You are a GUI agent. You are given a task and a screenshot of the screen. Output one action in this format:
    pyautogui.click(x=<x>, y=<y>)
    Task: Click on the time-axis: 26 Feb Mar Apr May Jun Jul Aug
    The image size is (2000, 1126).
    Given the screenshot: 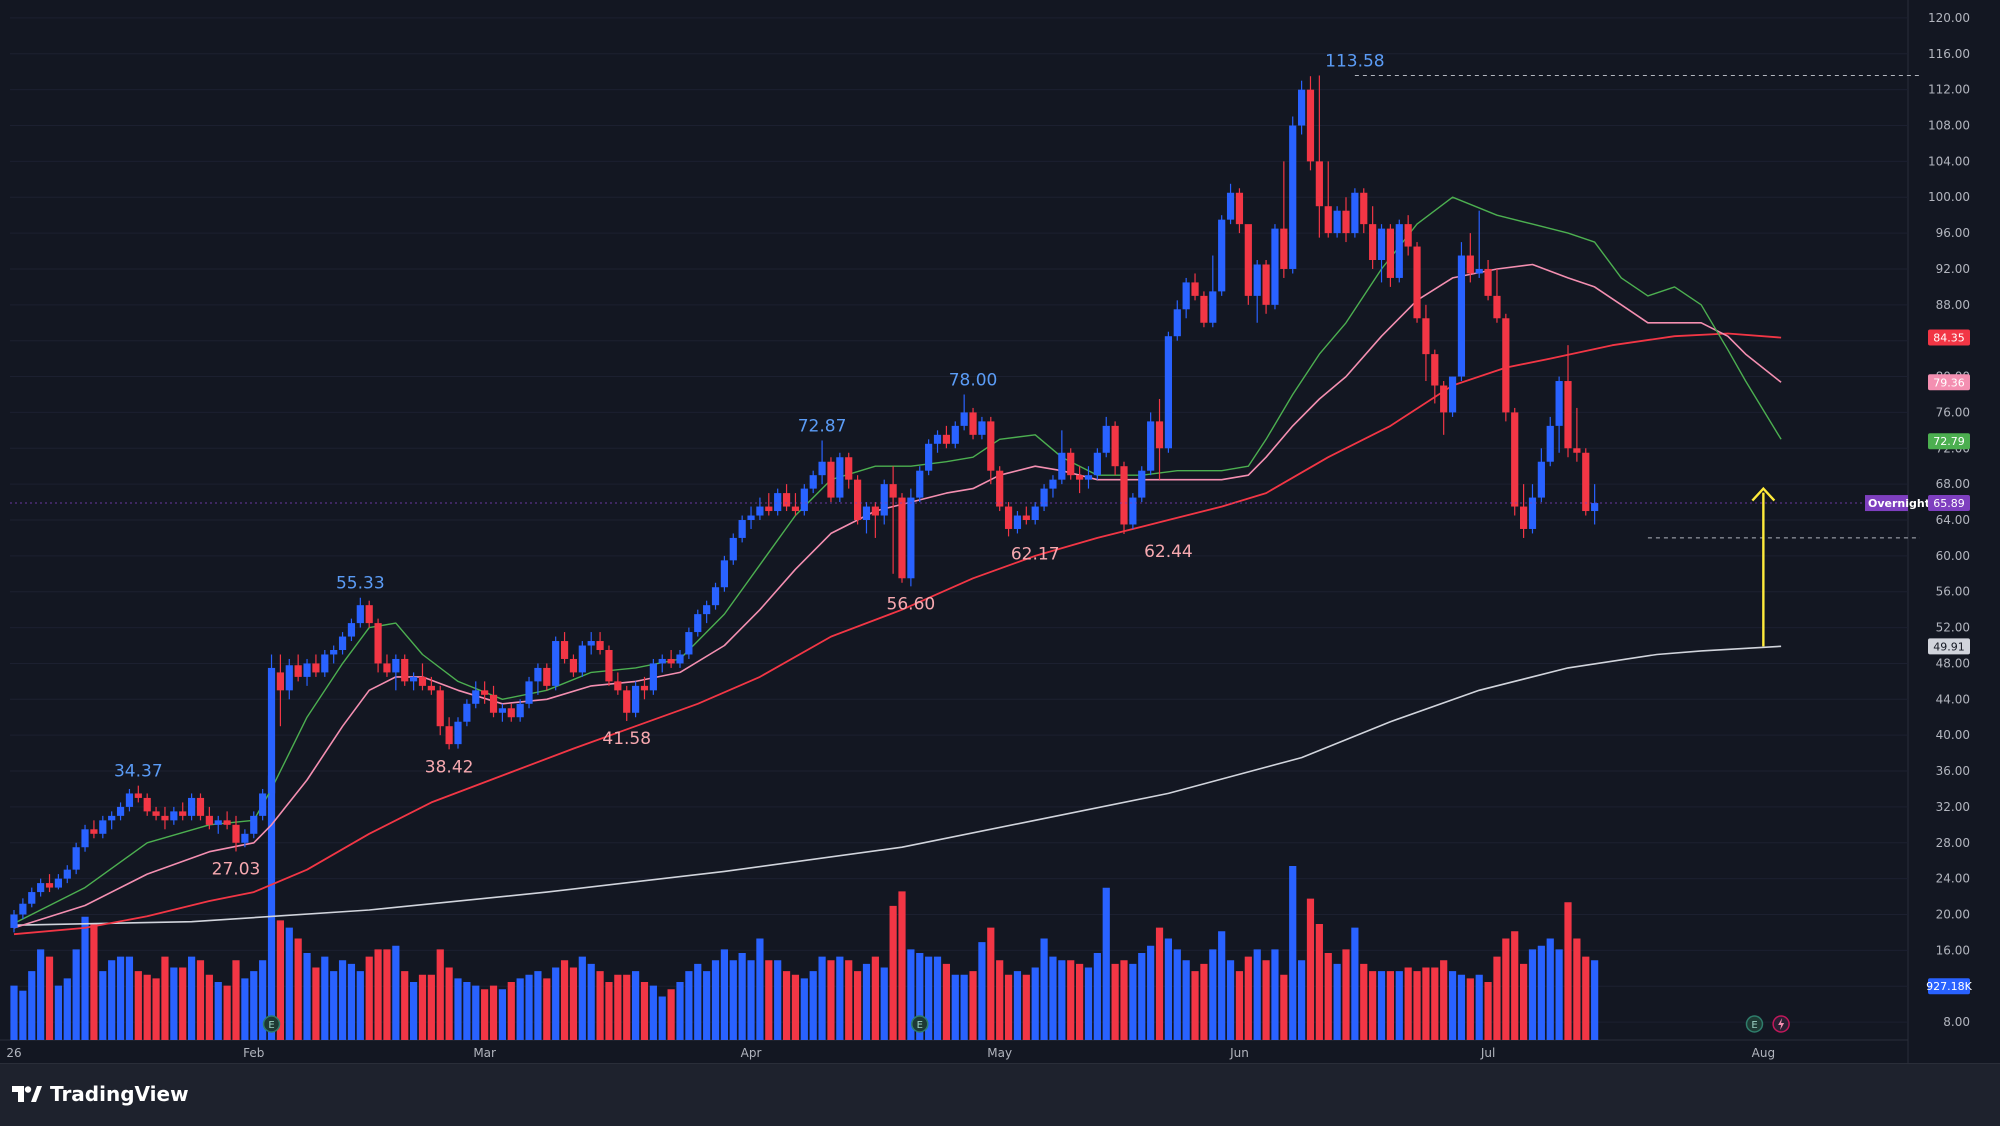 What is the action you would take?
    pyautogui.click(x=890, y=1053)
    